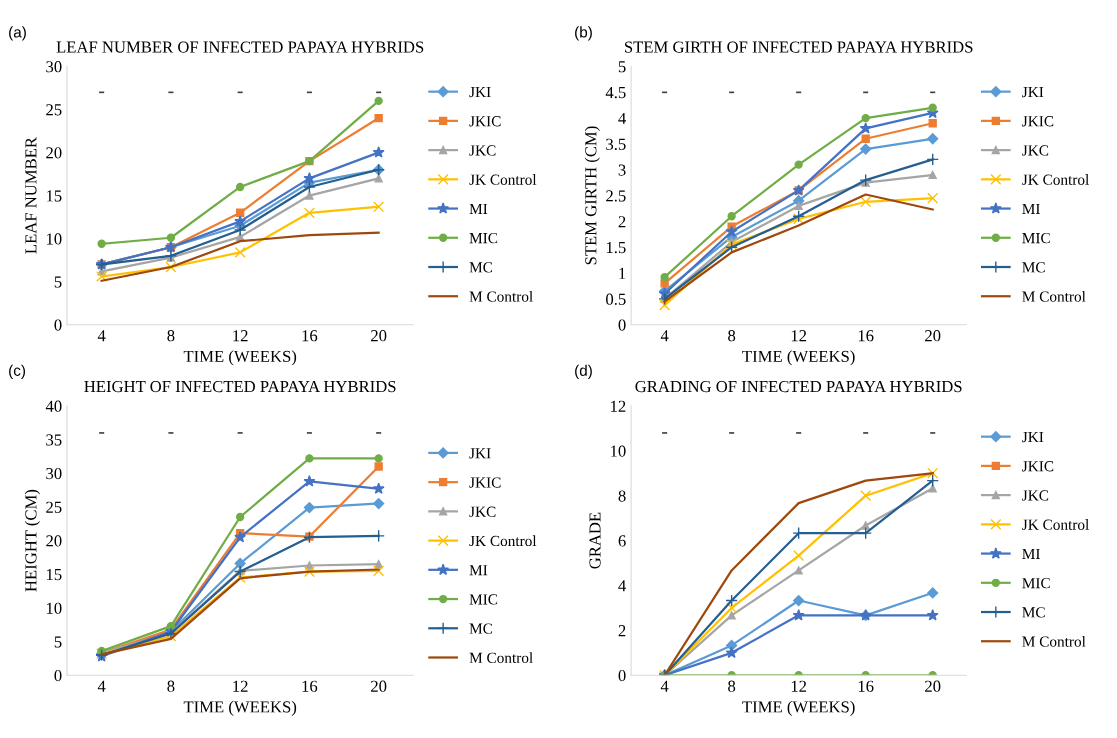 This screenshot has width=1117, height=738. What do you see at coordinates (32, 540) in the screenshot?
I see `y-axis-title: HEIGHT (CM)` at bounding box center [32, 540].